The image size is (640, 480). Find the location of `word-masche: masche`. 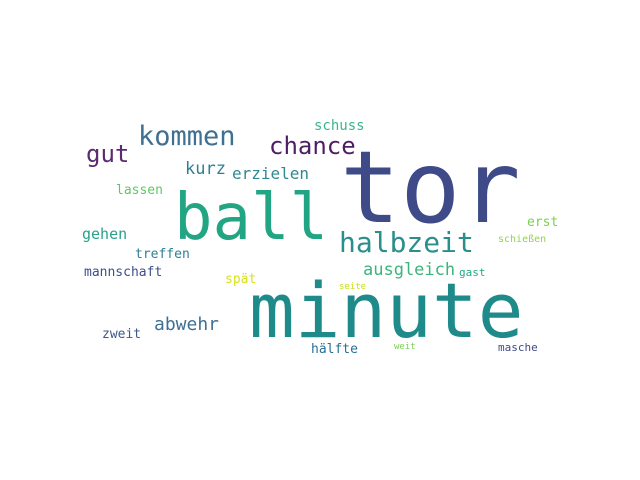

word-masche: masche is located at coordinates (518, 347).